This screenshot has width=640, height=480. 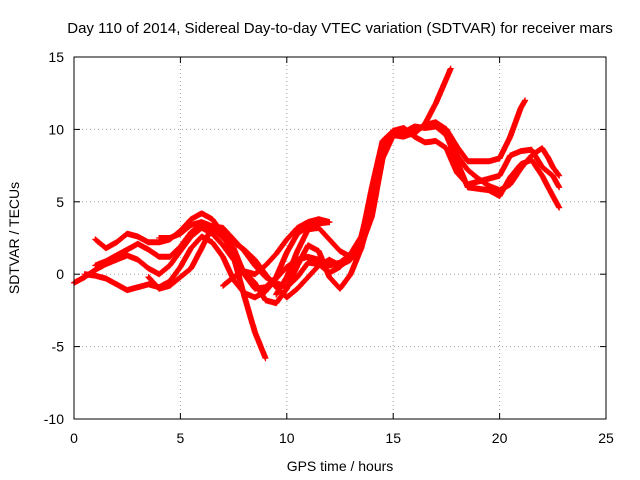 I want to click on x-tick-label: 25, so click(x=606, y=438).